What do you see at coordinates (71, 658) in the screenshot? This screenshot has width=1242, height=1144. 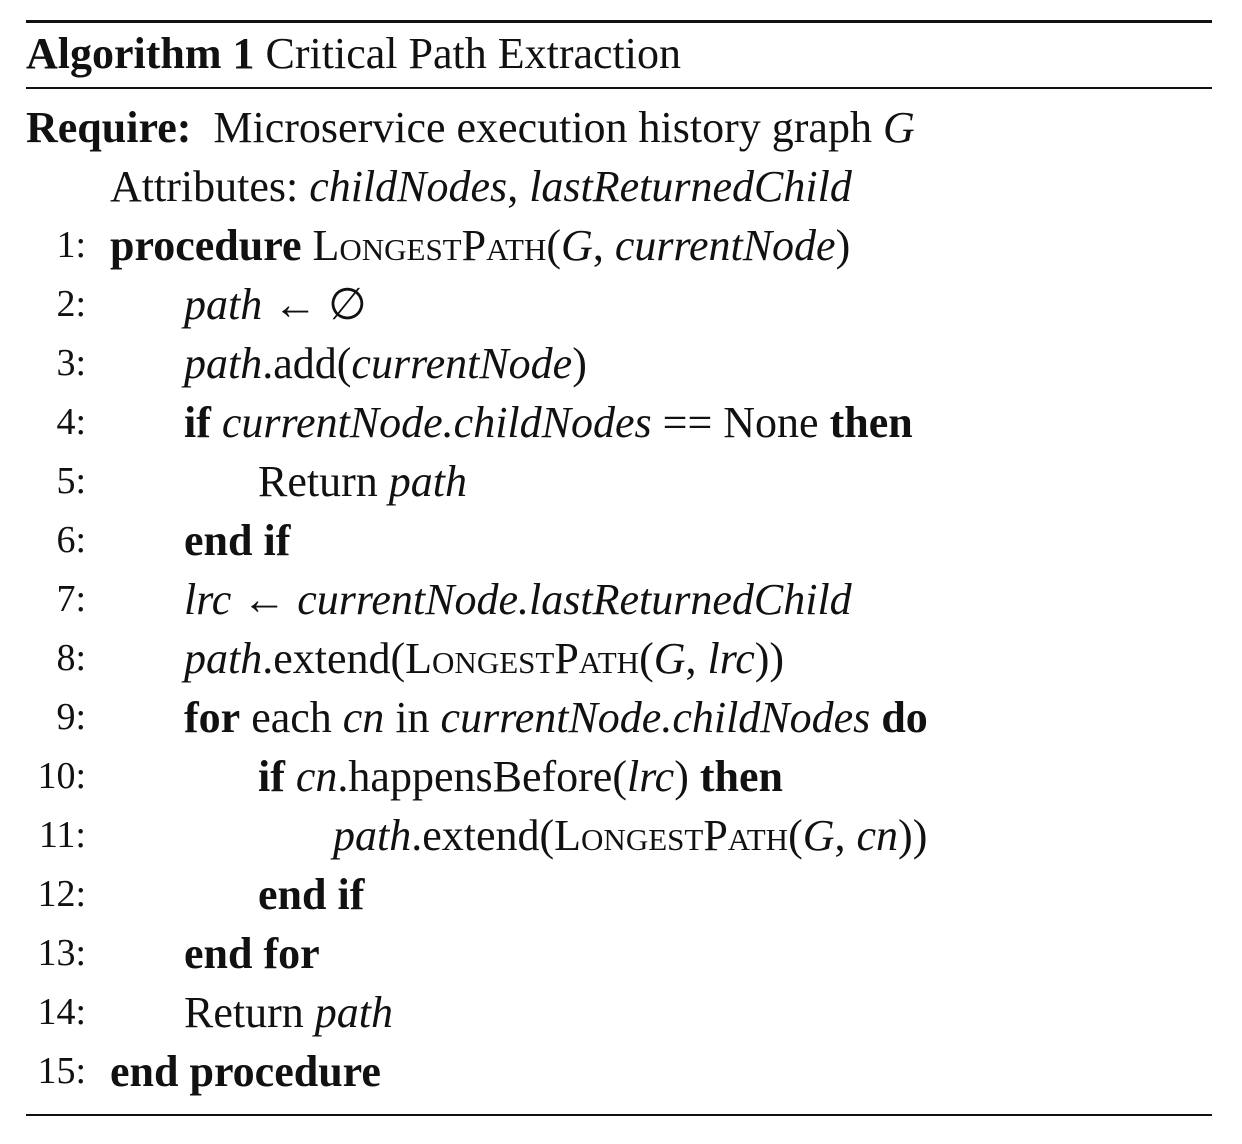 I see `line-number: 8:` at bounding box center [71, 658].